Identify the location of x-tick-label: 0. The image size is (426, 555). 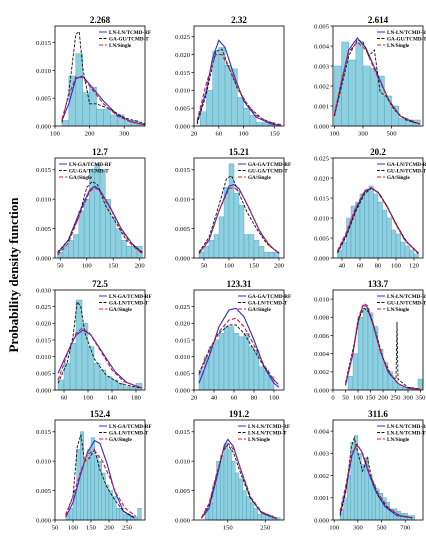
(333, 398).